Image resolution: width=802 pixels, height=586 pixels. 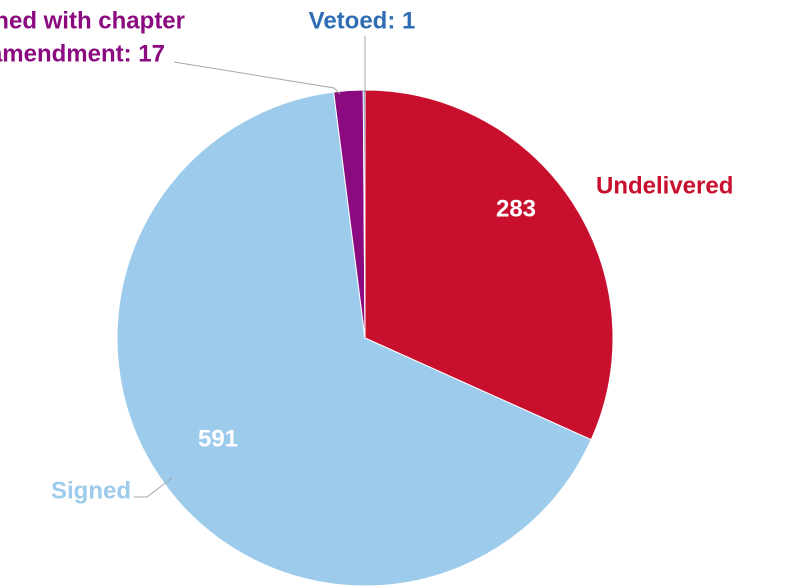 I want to click on slice-label: Undelivered, so click(x=664, y=185).